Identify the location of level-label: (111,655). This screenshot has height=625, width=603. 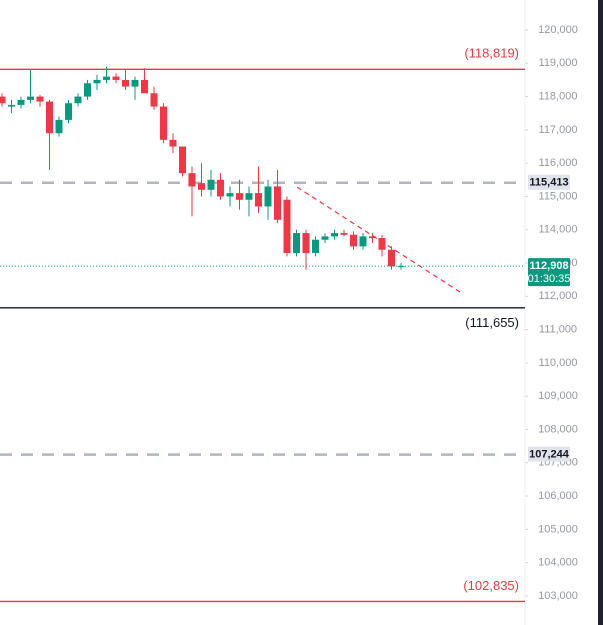
(492, 322).